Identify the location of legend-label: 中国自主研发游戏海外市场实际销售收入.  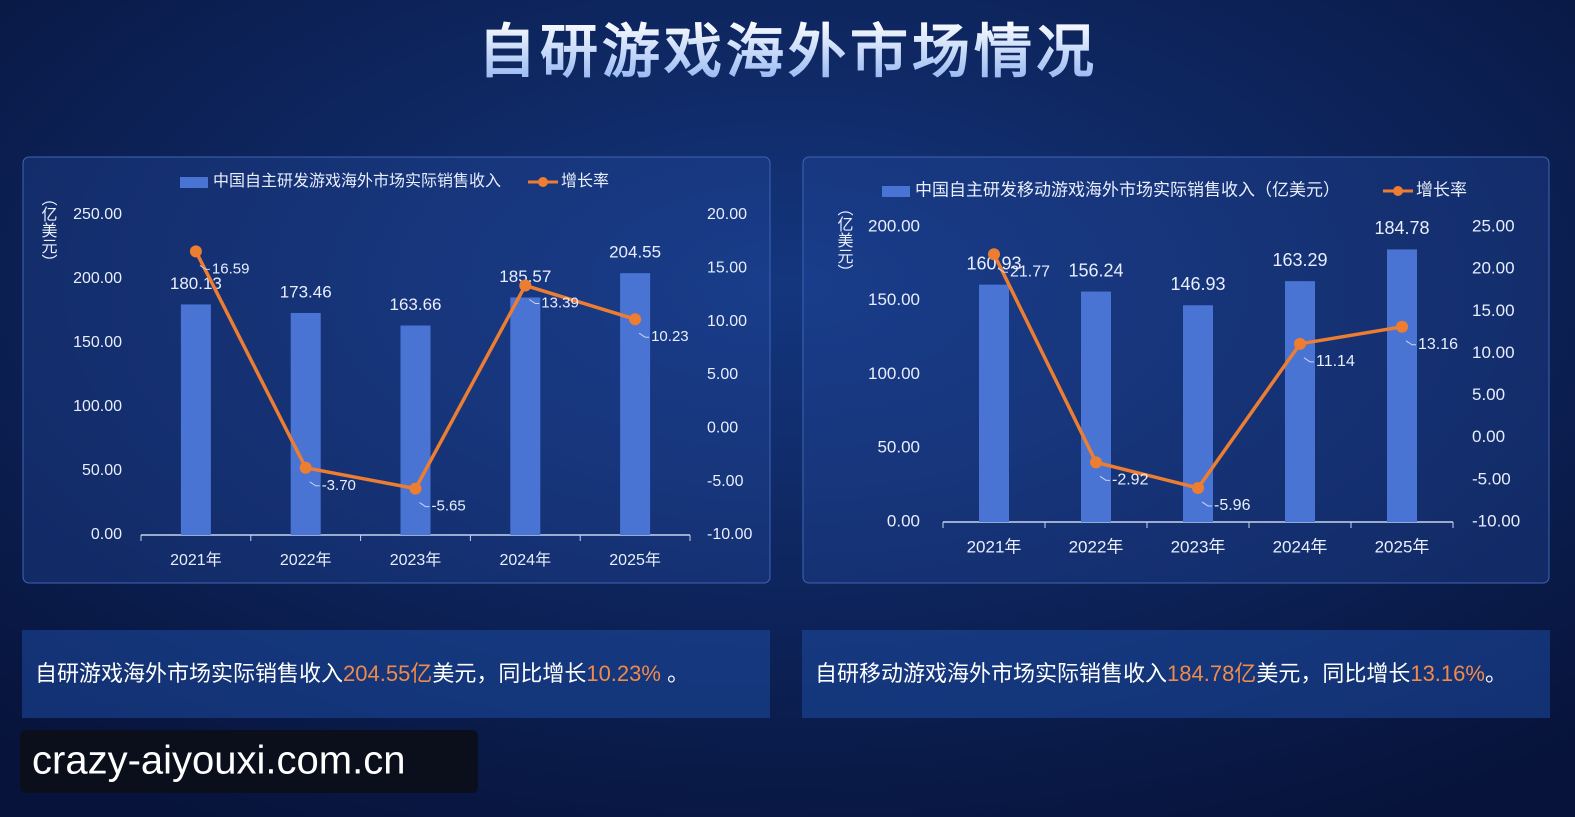
(357, 181).